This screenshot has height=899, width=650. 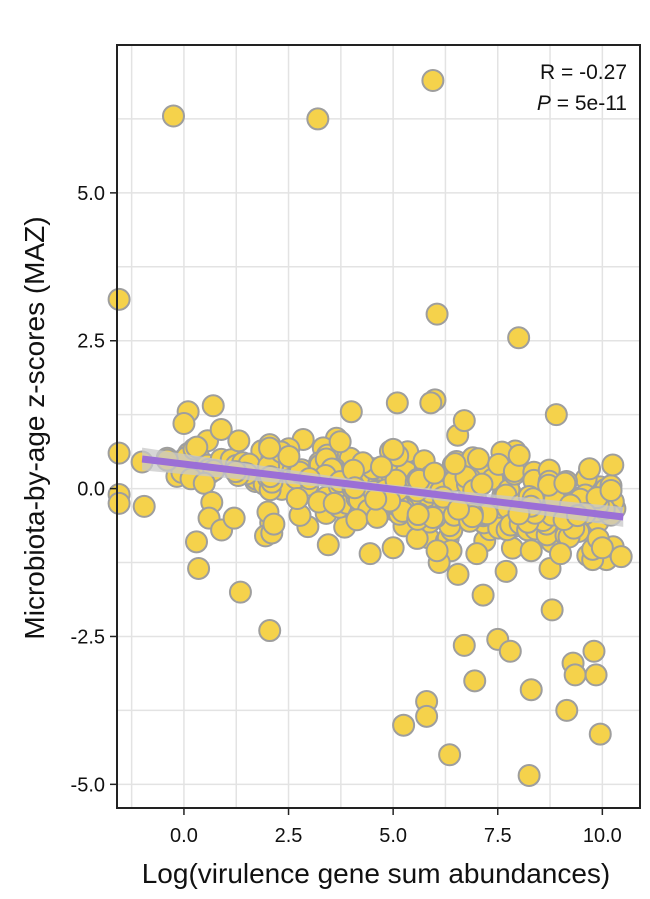 What do you see at coordinates (184, 836) in the screenshot?
I see `x-tick-label: 0.0` at bounding box center [184, 836].